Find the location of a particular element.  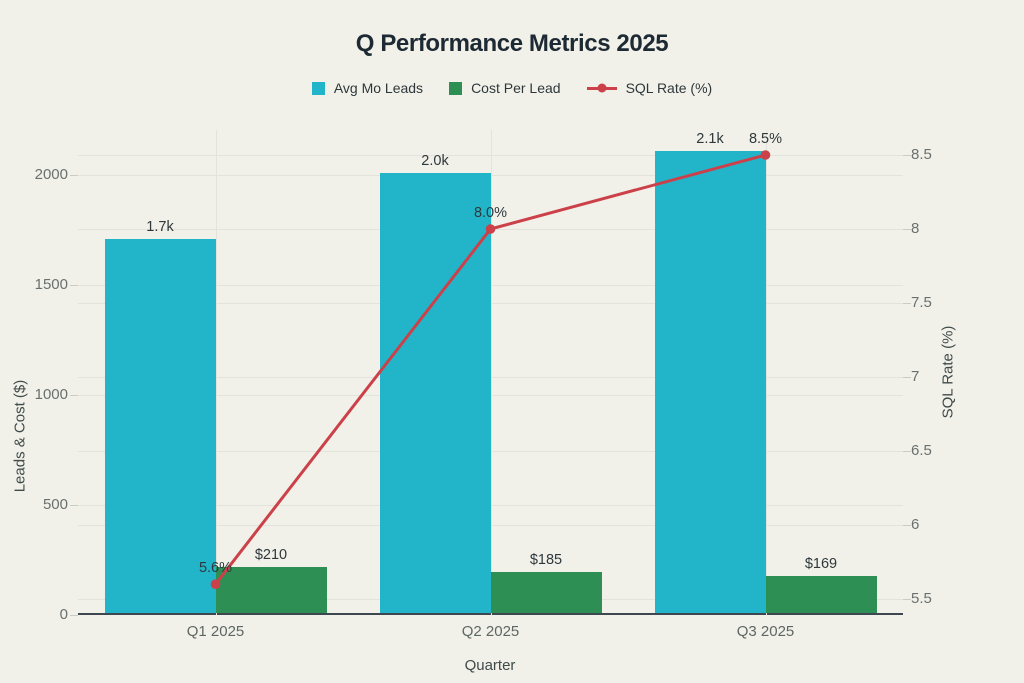

right-tick-label: 5.5 is located at coordinates (921, 598).